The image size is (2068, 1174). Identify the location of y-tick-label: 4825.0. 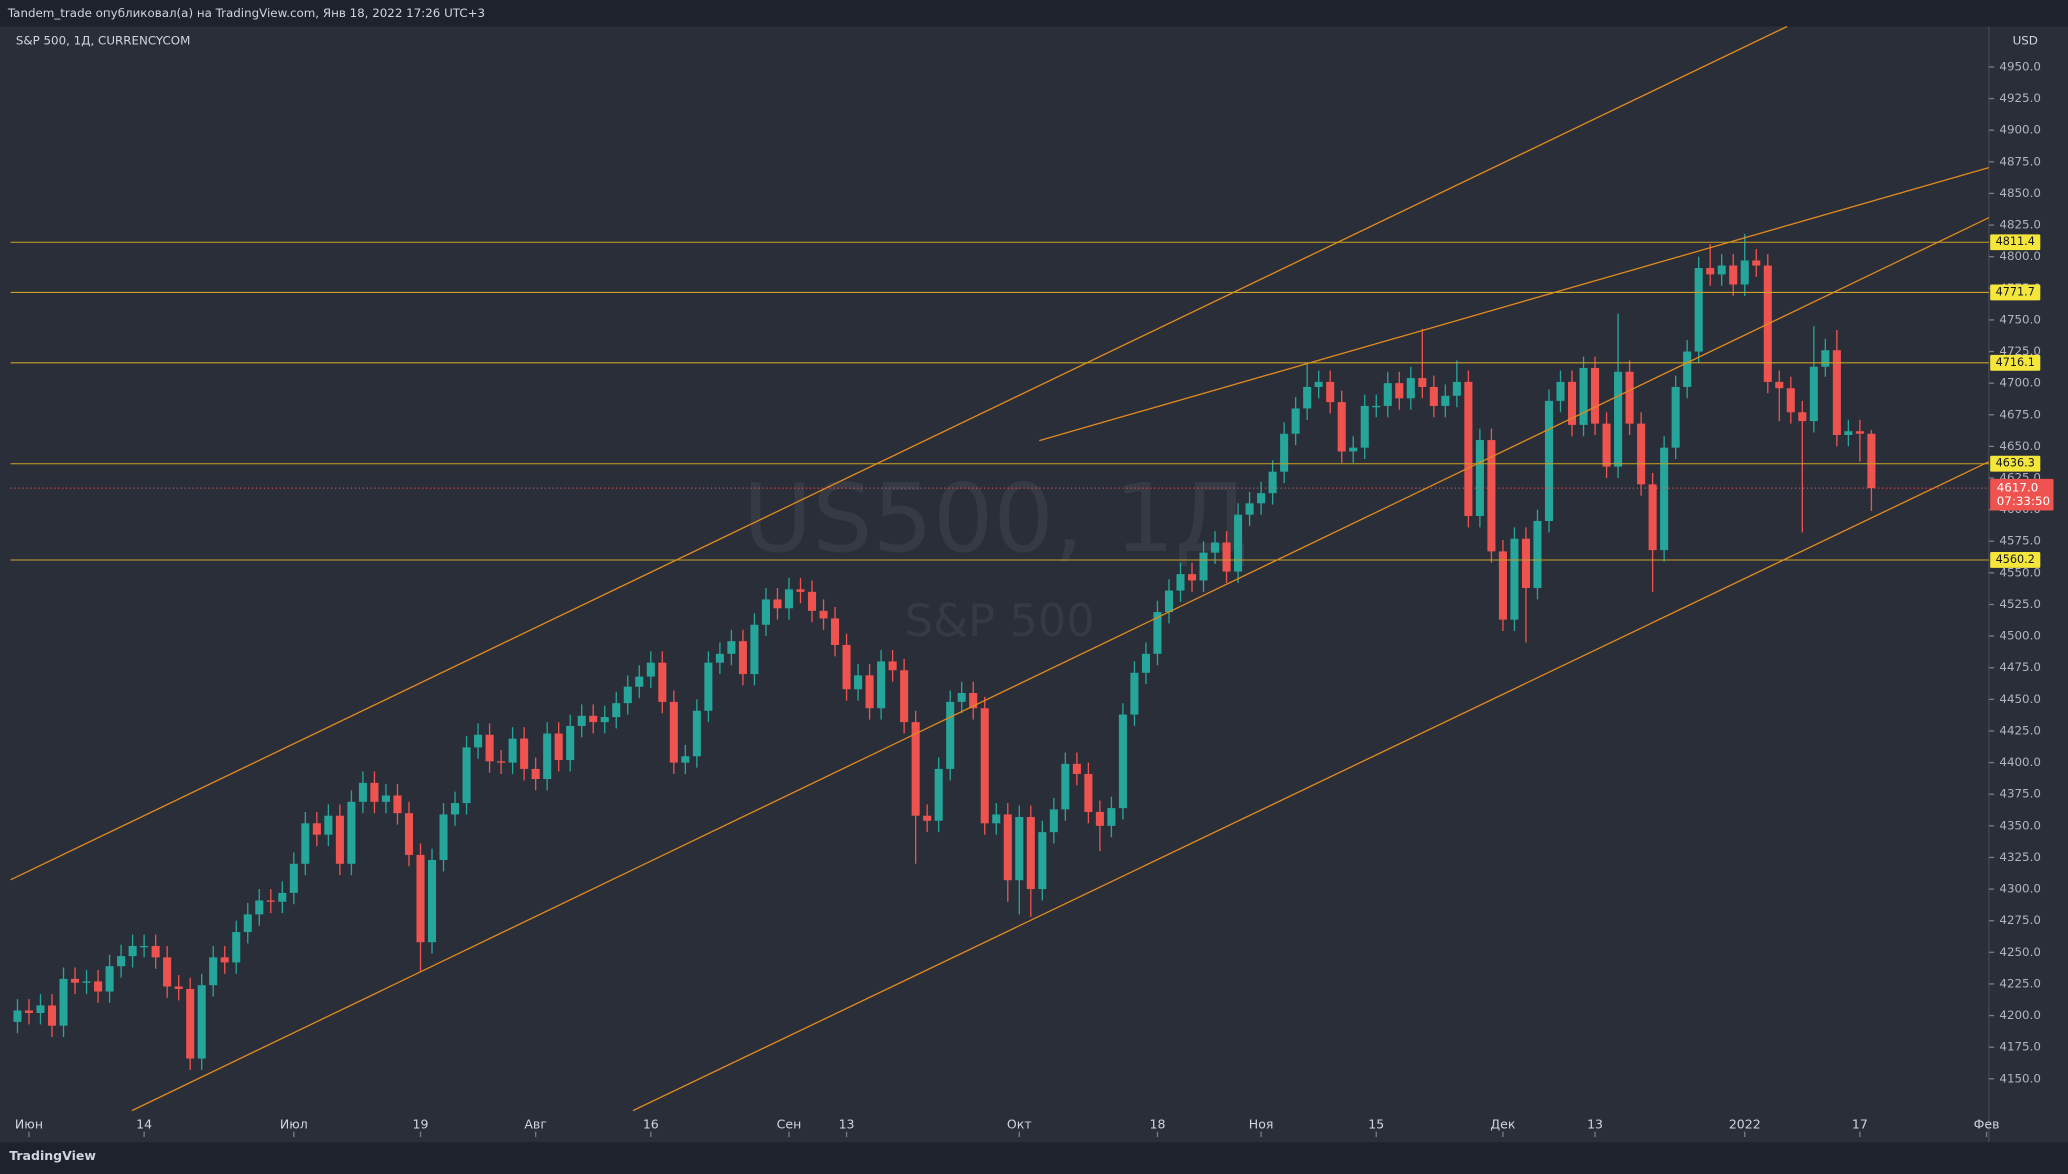
(2020, 225).